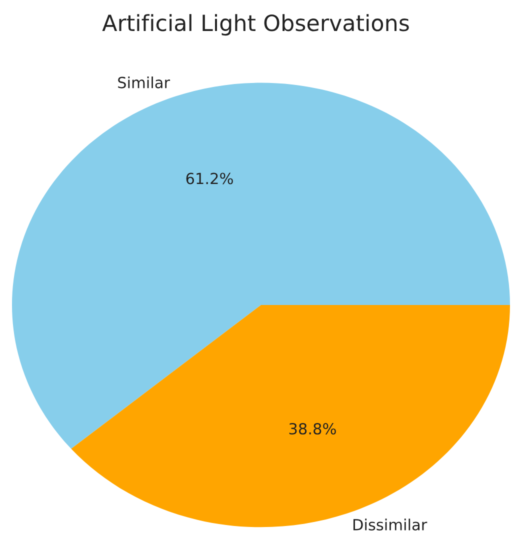 The image size is (512, 552). Describe the element at coordinates (390, 524) in the screenshot. I see `slice-label: Dissimilar` at that location.